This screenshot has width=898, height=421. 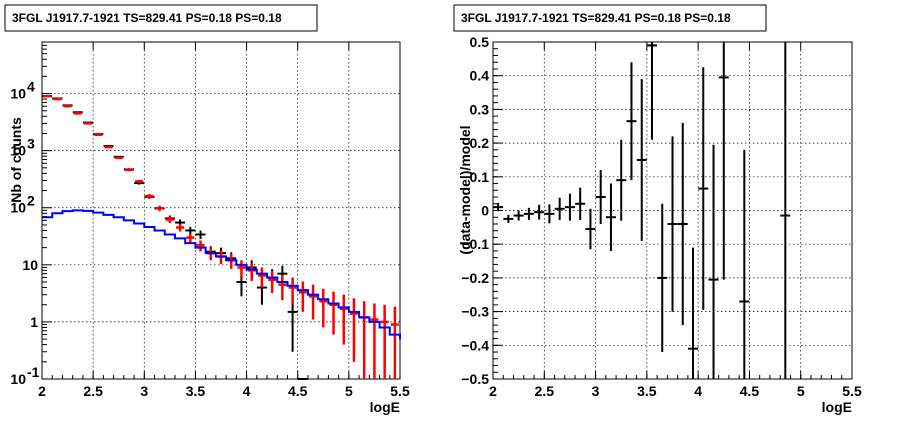 What do you see at coordinates (247, 391) in the screenshot?
I see `left-x-tick-label: 4` at bounding box center [247, 391].